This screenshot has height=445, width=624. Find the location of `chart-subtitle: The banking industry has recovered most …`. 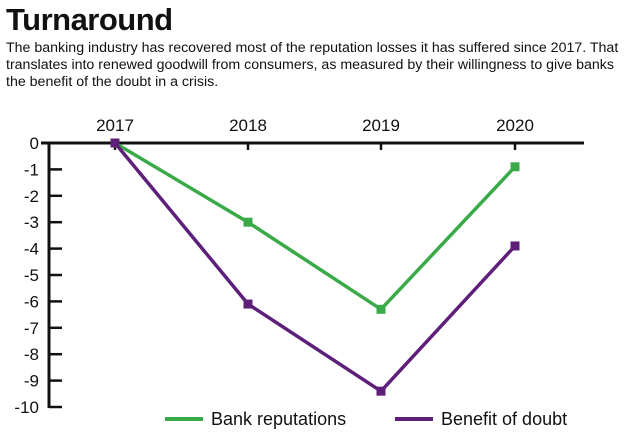

chart-subtitle: The banking industry has recovered most … is located at coordinates (312, 65).